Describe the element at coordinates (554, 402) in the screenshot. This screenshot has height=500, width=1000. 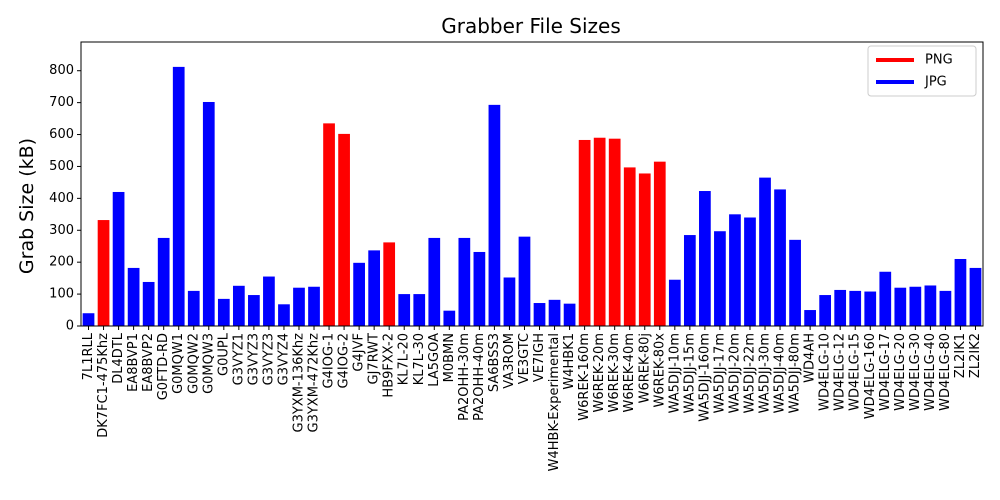
I see `x-tick-label-31: W4HBK-Experimental` at that location.